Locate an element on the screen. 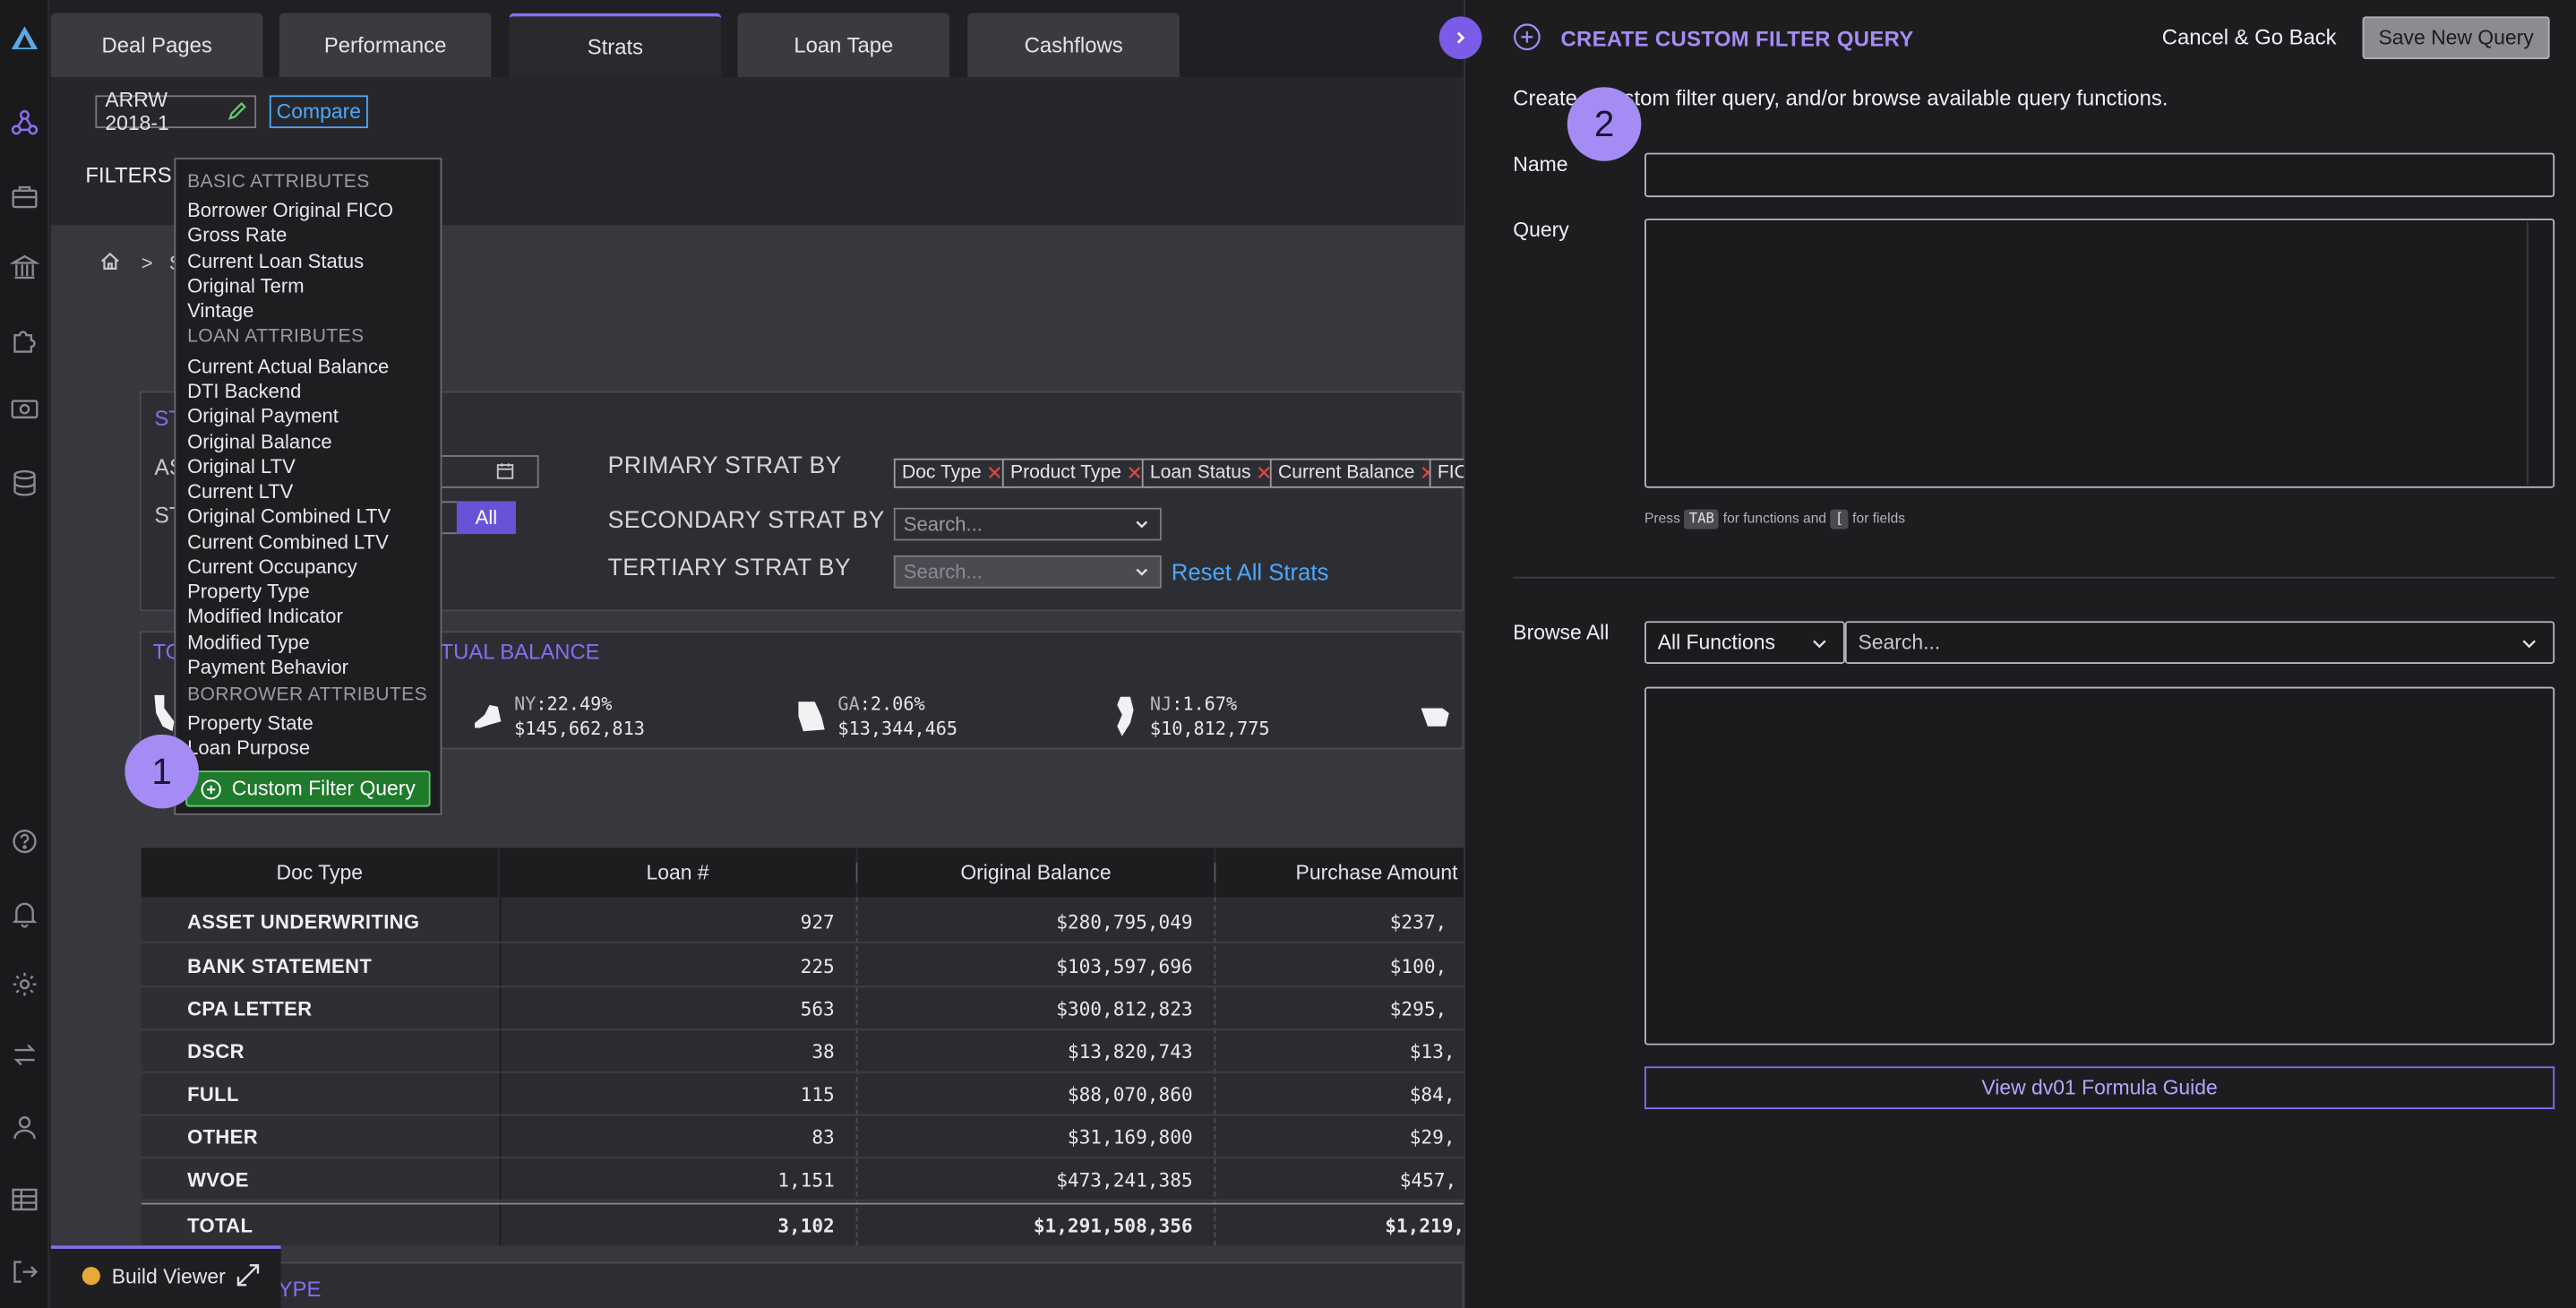 Image resolution: width=2576 pixels, height=1308 pixels. tab-key-badge: TAB is located at coordinates (1702, 519).